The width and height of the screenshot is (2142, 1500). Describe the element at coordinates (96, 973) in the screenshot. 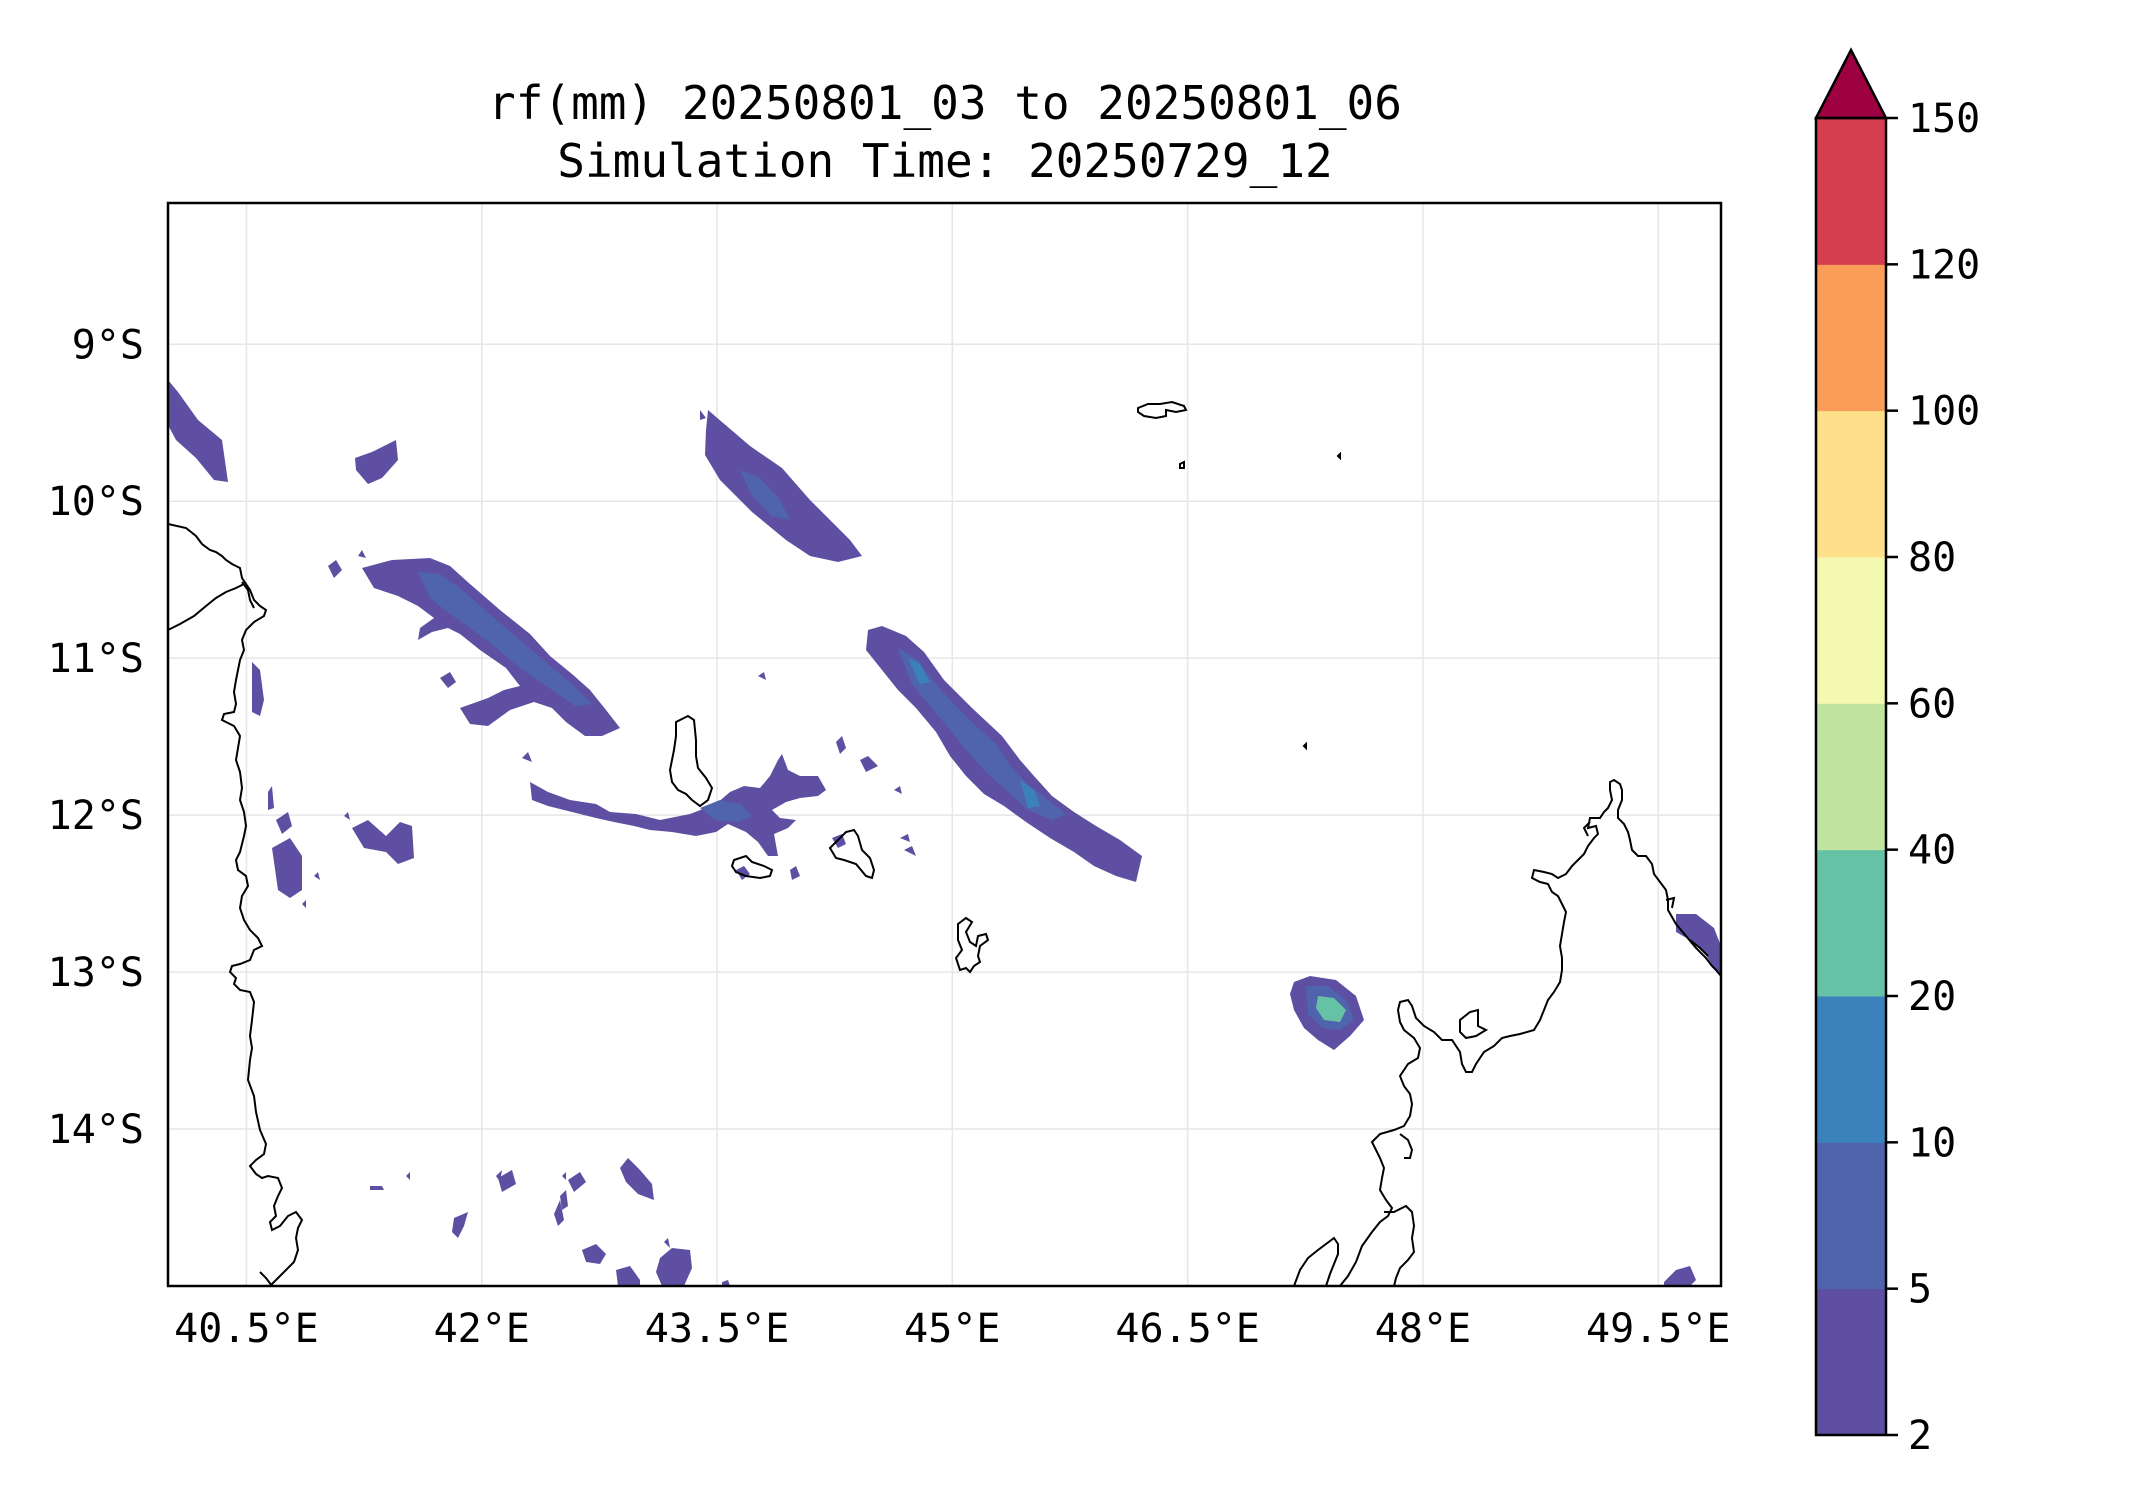

I see `lat-tick-label: 13°S` at that location.